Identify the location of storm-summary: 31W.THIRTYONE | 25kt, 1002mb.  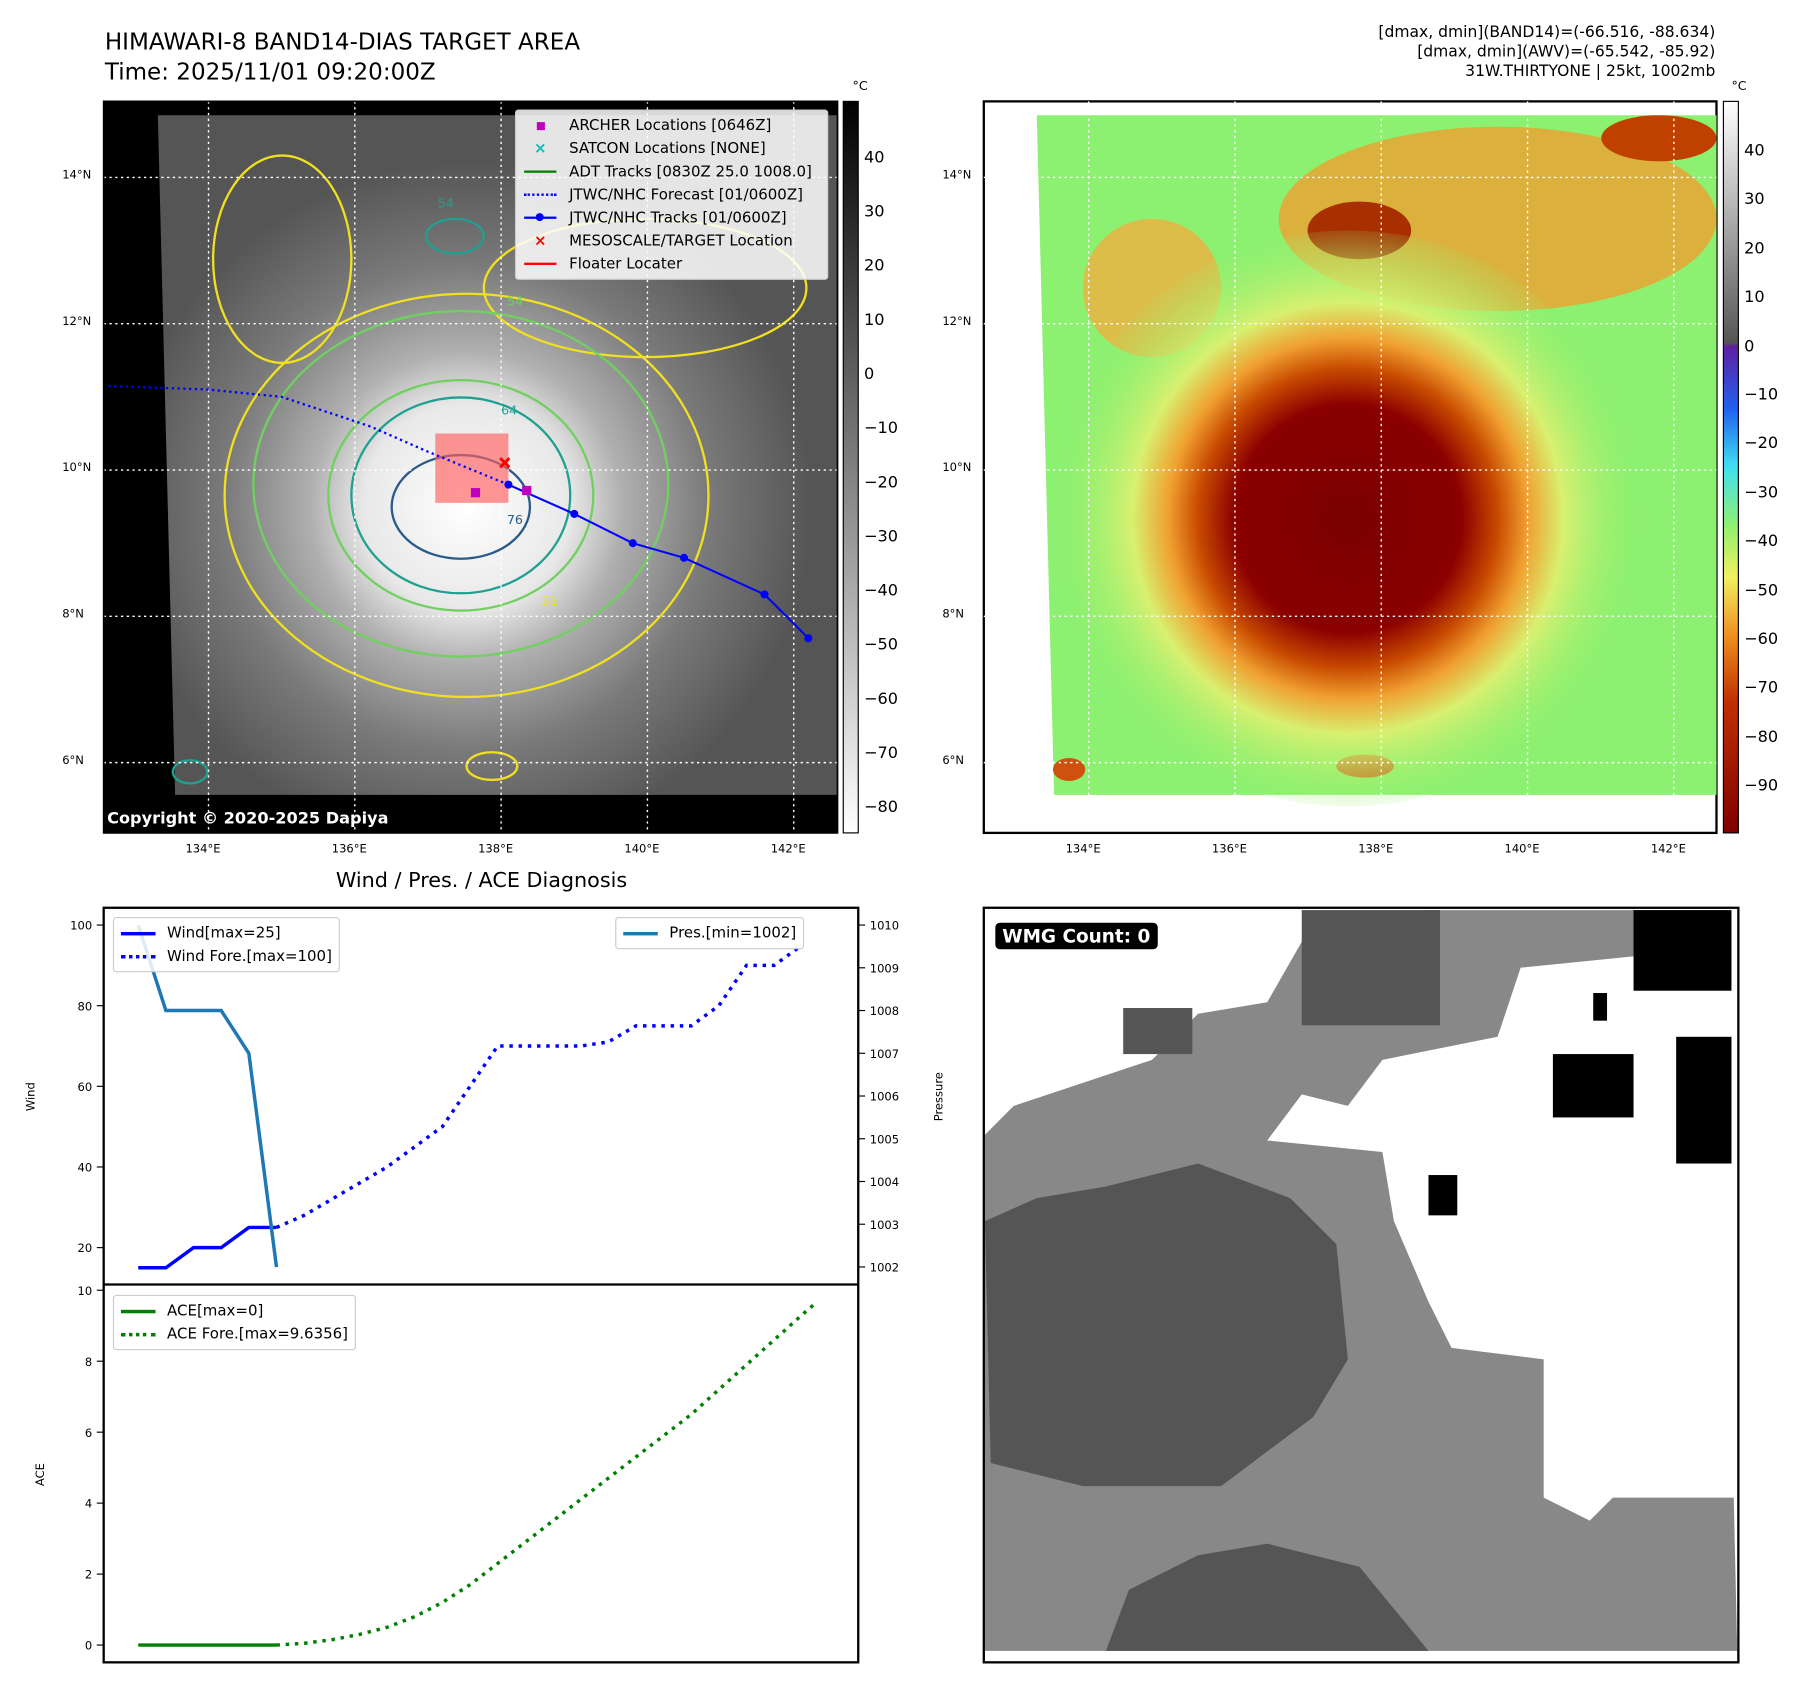
(1590, 71).